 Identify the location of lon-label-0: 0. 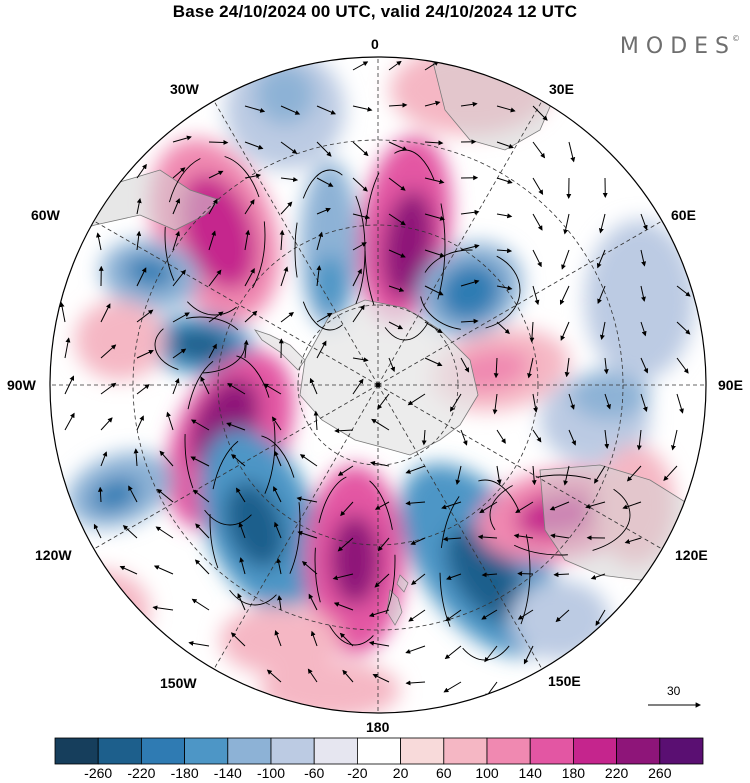
(375, 44).